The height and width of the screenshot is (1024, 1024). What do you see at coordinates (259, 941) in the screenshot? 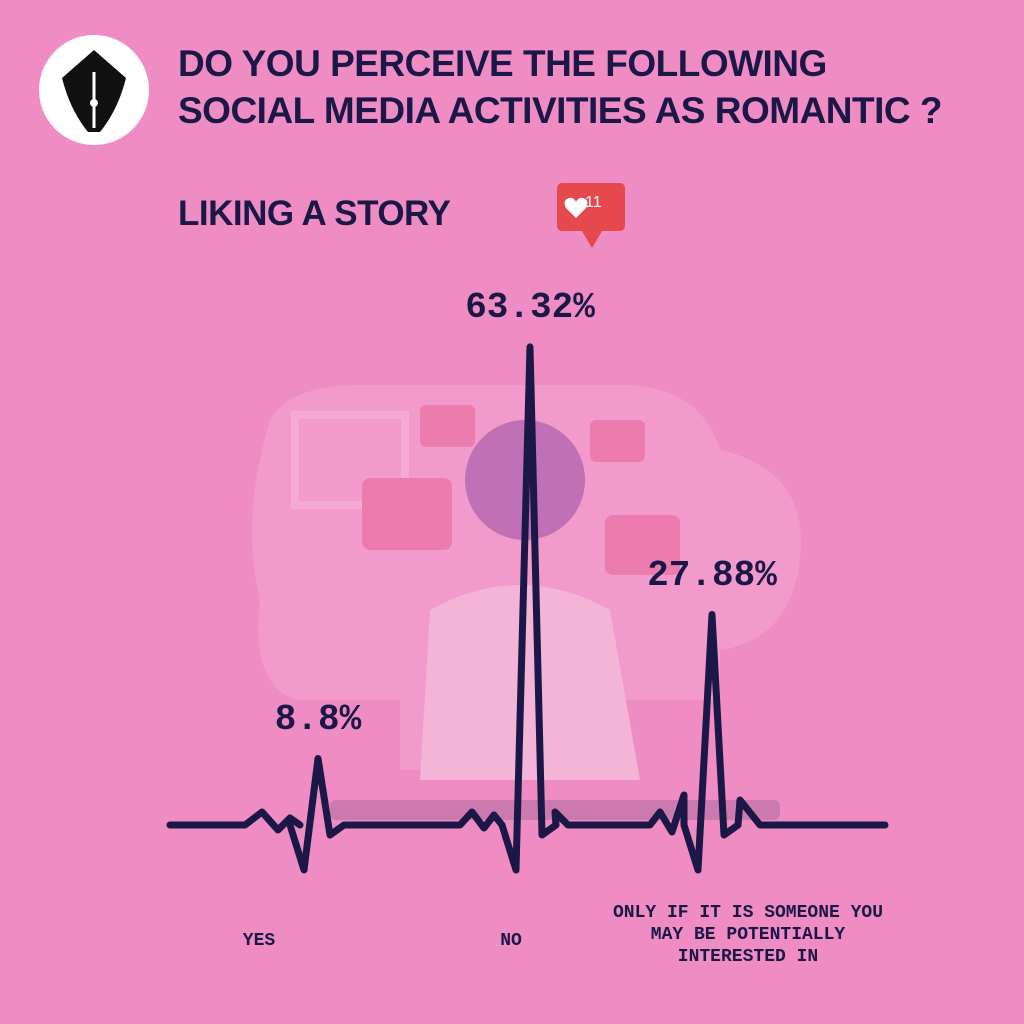
I see `category-label: YES` at bounding box center [259, 941].